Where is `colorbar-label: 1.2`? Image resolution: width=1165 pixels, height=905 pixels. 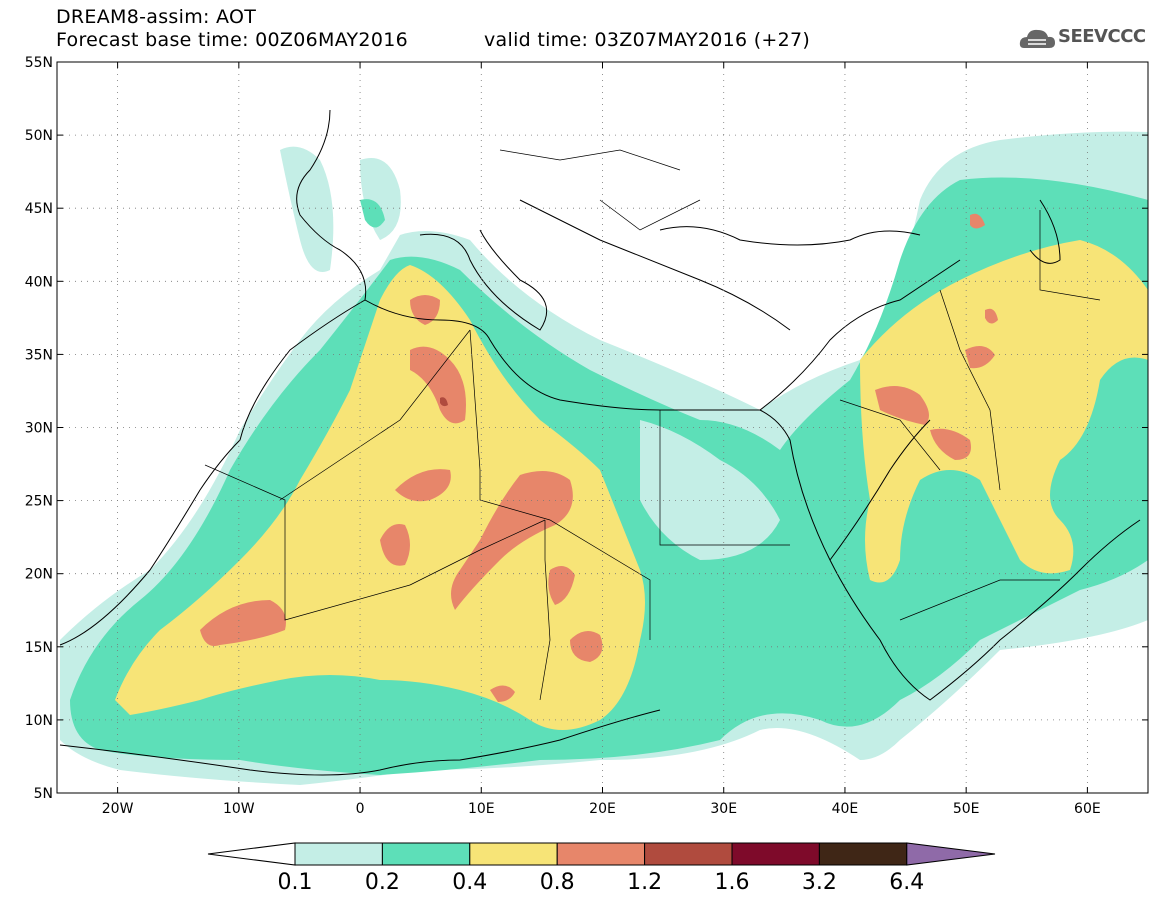 colorbar-label: 1.2 is located at coordinates (644, 882).